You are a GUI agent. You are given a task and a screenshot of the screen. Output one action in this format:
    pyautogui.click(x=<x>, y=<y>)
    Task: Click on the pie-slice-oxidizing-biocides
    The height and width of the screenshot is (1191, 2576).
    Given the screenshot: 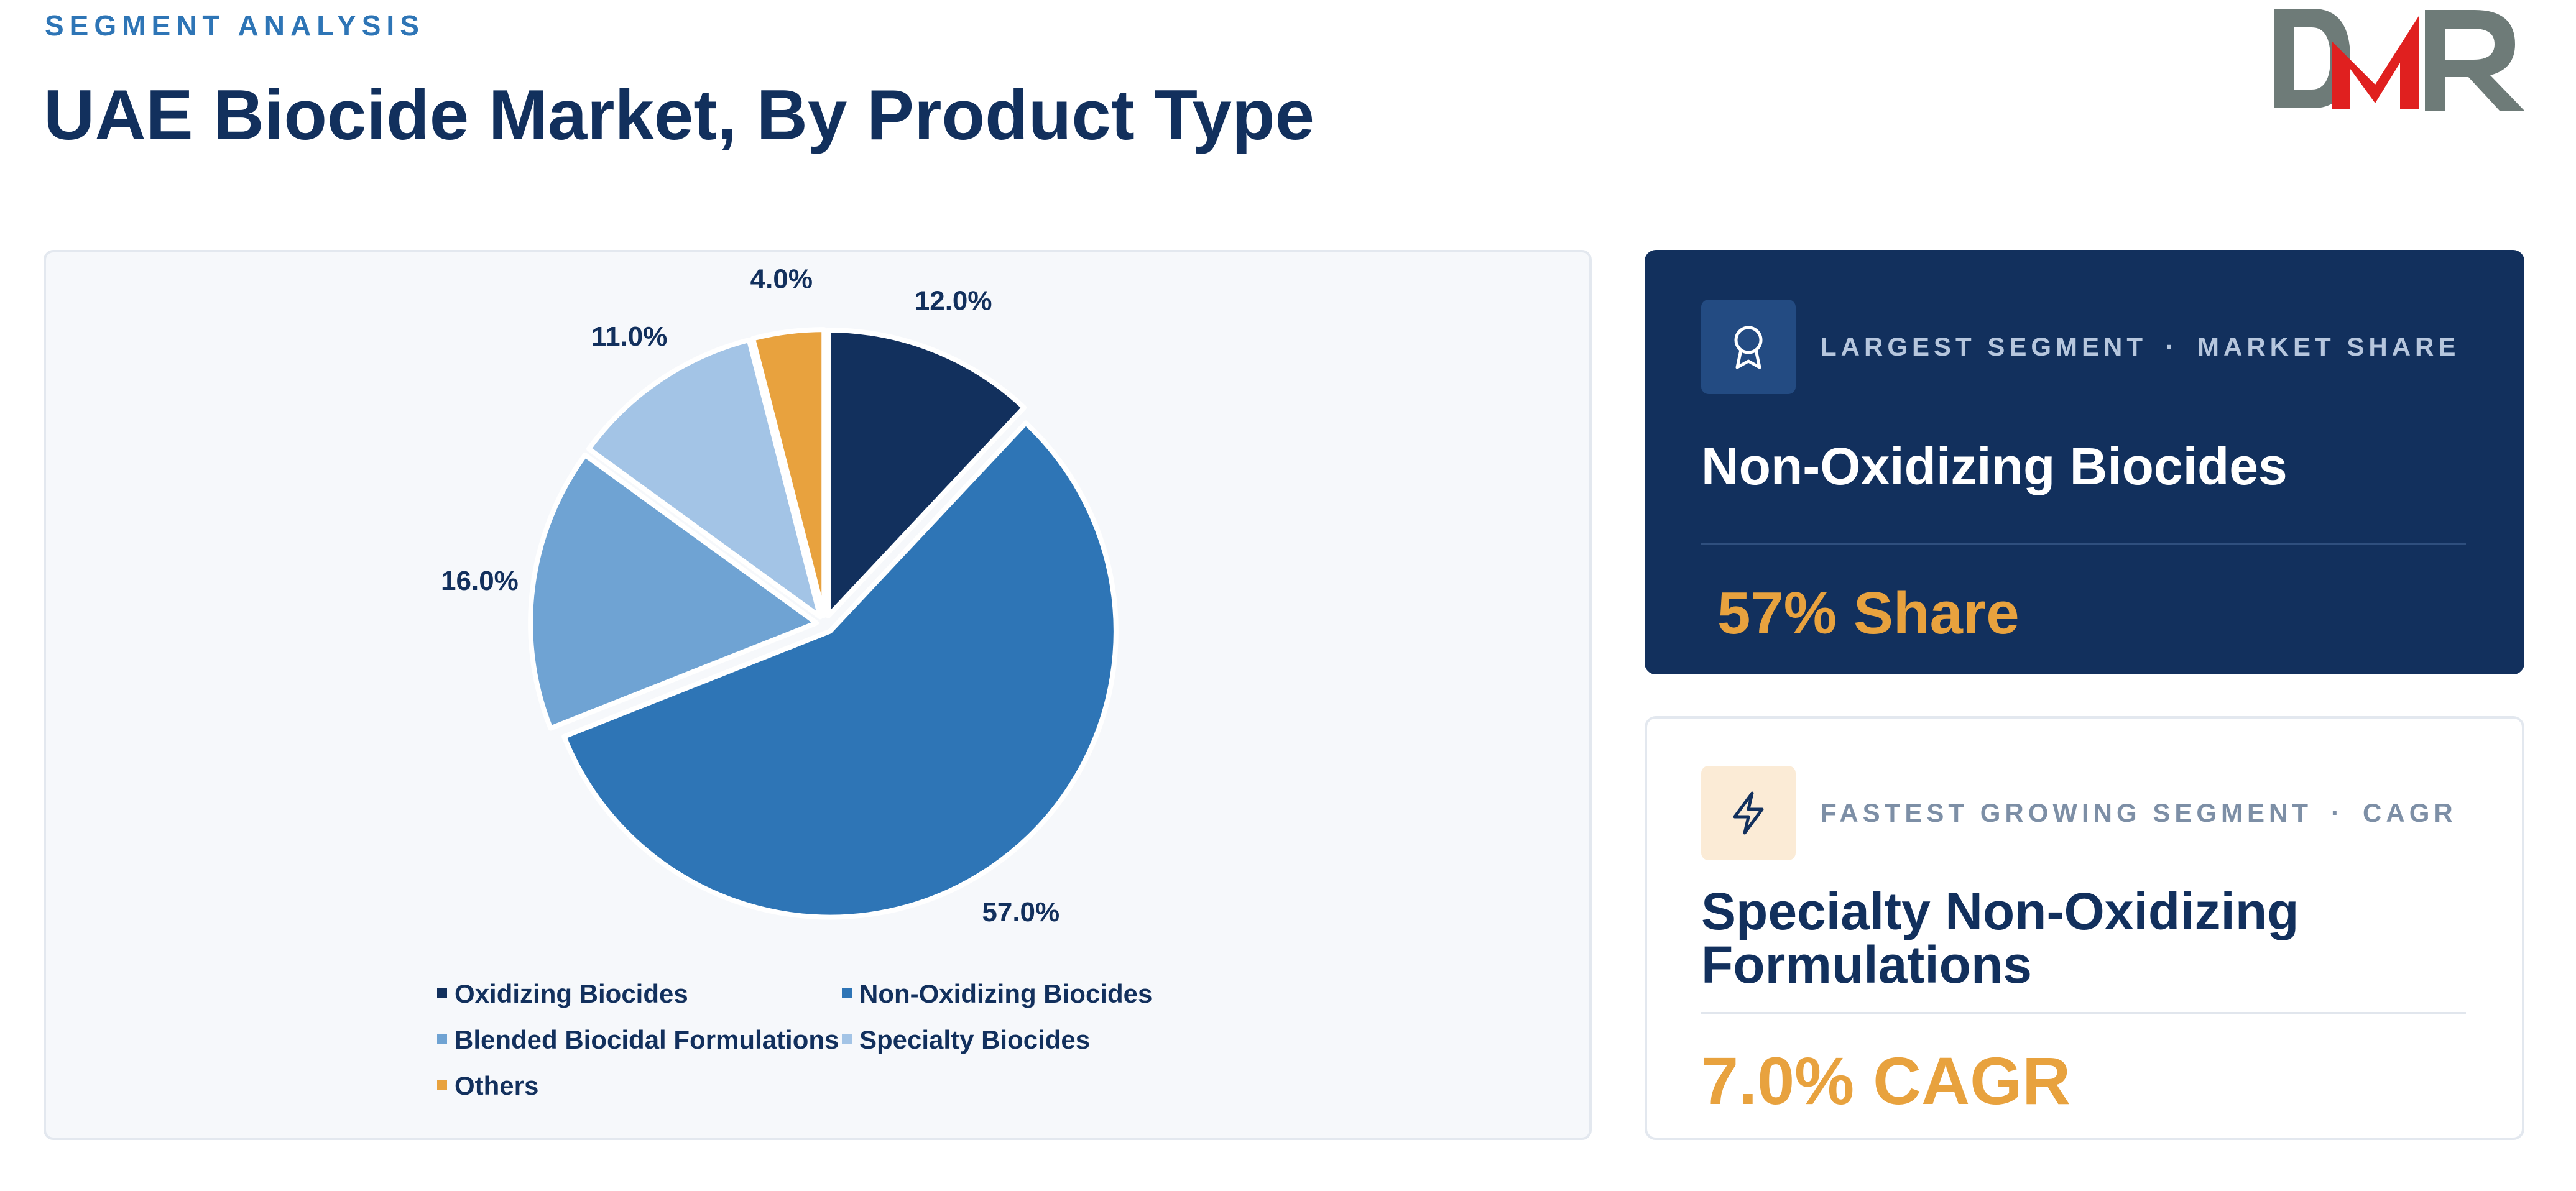 What is the action you would take?
    pyautogui.click(x=926, y=472)
    